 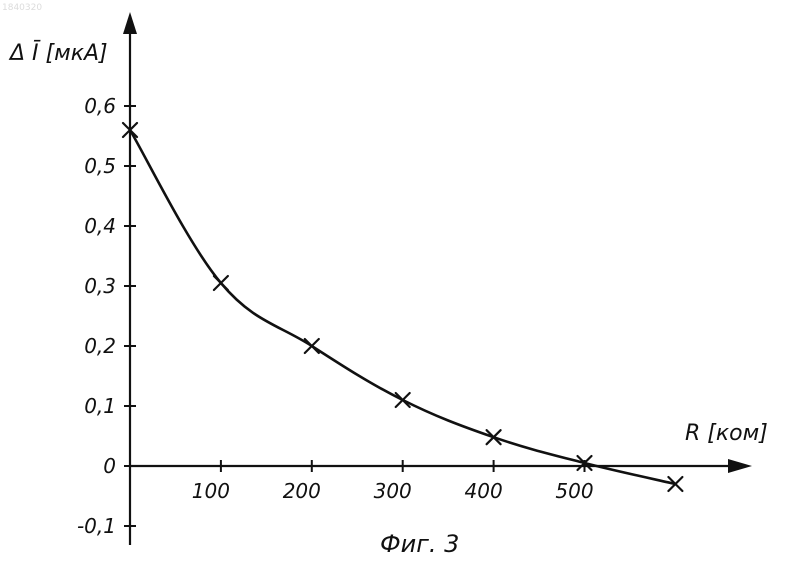 What do you see at coordinates (100, 226) in the screenshot?
I see `y-tick-label: 0,4` at bounding box center [100, 226].